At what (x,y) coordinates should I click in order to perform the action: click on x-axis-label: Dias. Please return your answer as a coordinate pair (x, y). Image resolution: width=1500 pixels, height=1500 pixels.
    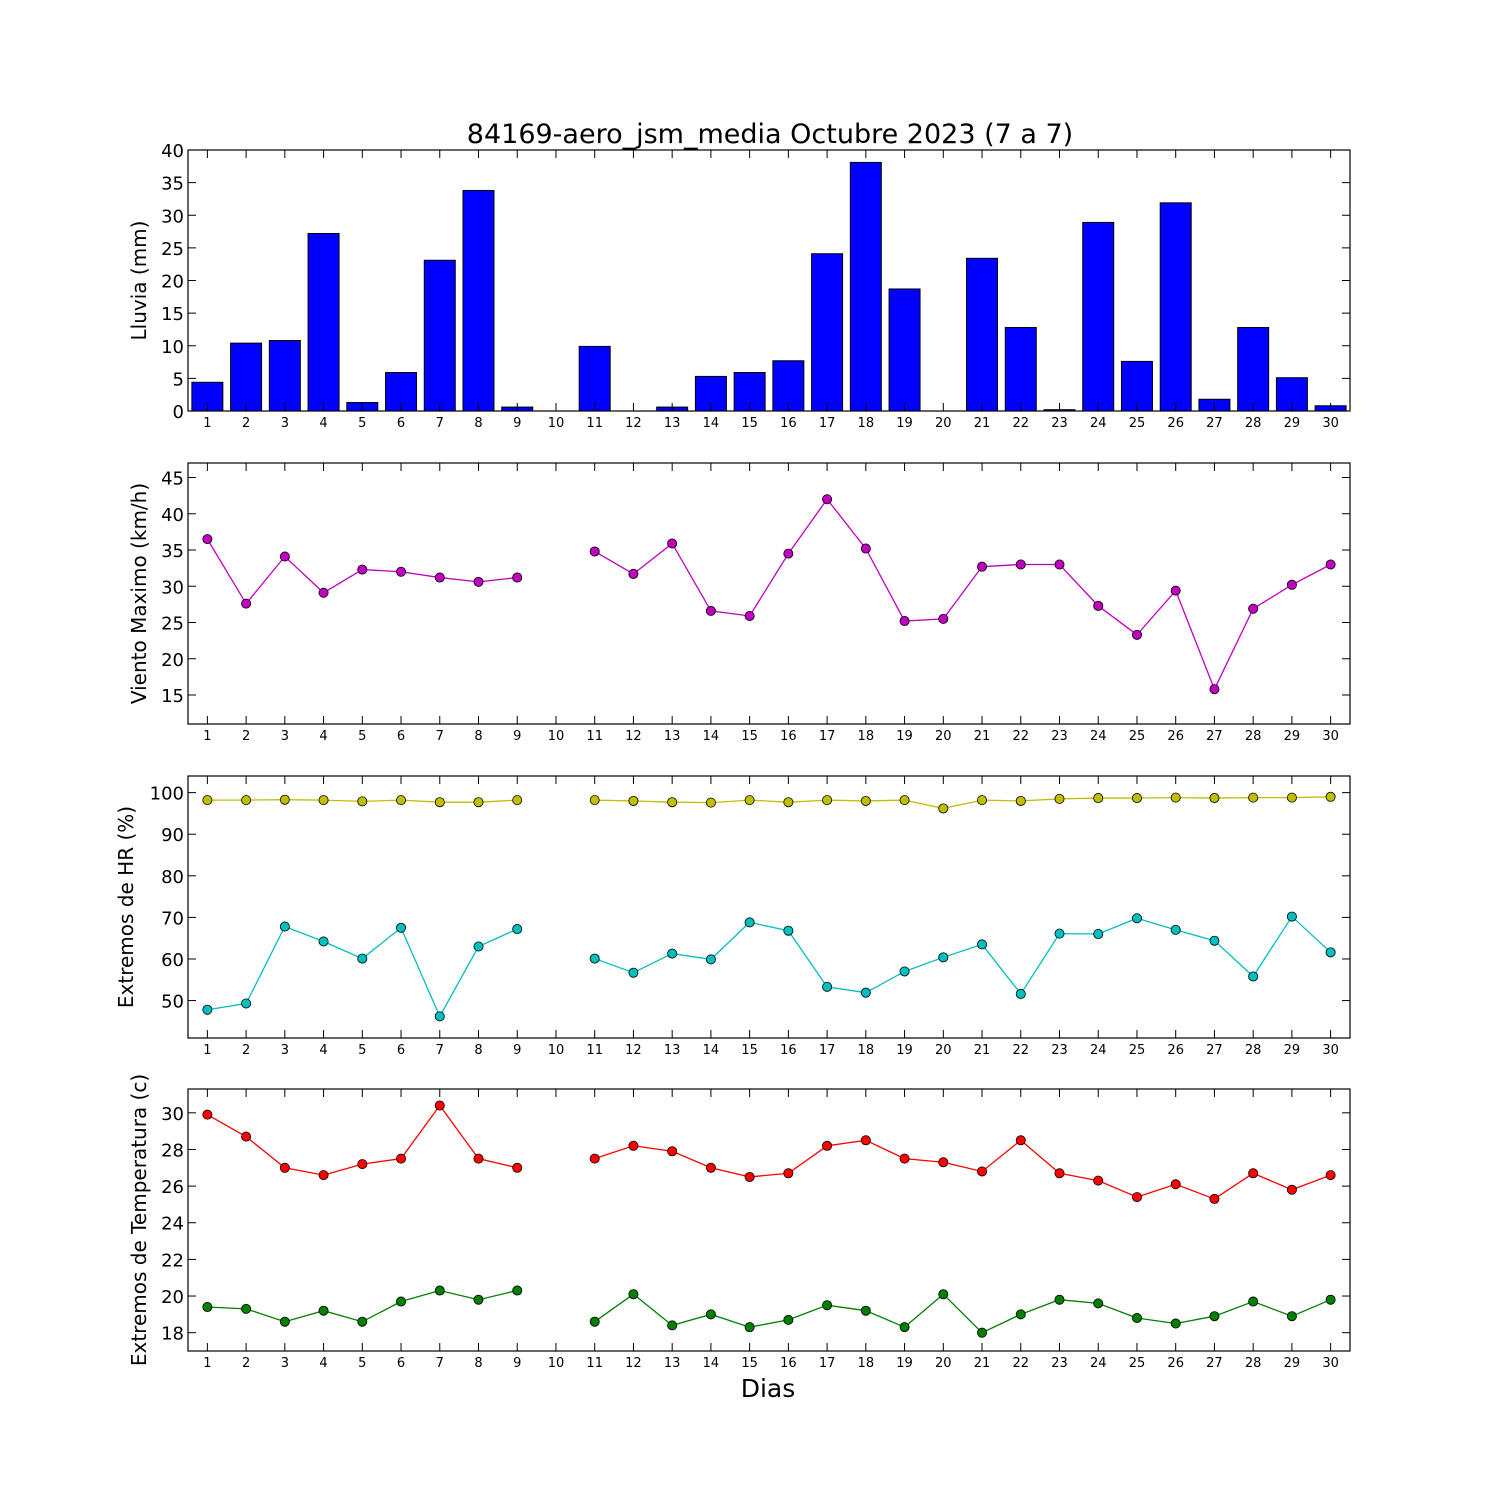
    Looking at the image, I should click on (768, 1388).